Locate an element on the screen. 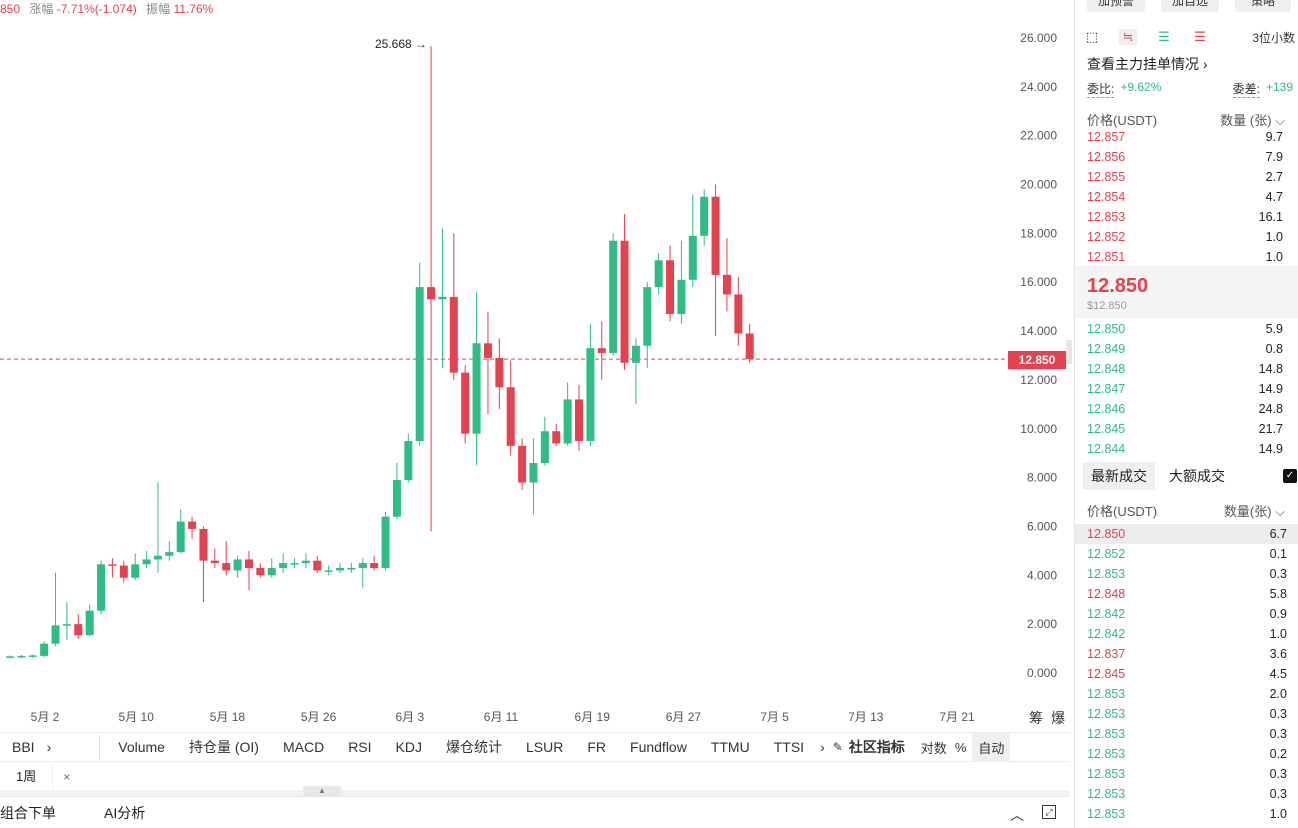 This screenshot has width=1298, height=828. strategy-button: 策略 is located at coordinates (1263, 6).